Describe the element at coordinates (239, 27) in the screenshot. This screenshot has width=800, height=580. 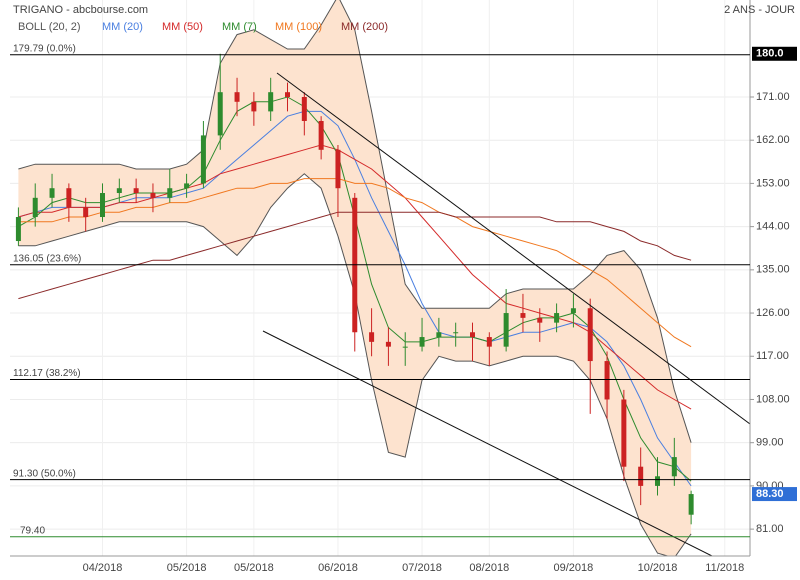
I see `legend-label: MM (7)` at that location.